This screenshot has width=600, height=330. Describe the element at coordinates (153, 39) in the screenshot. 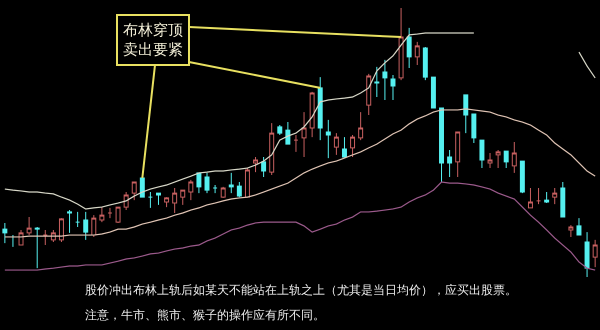

I see `annotation: 布林穿顶卖出要紧` at that location.